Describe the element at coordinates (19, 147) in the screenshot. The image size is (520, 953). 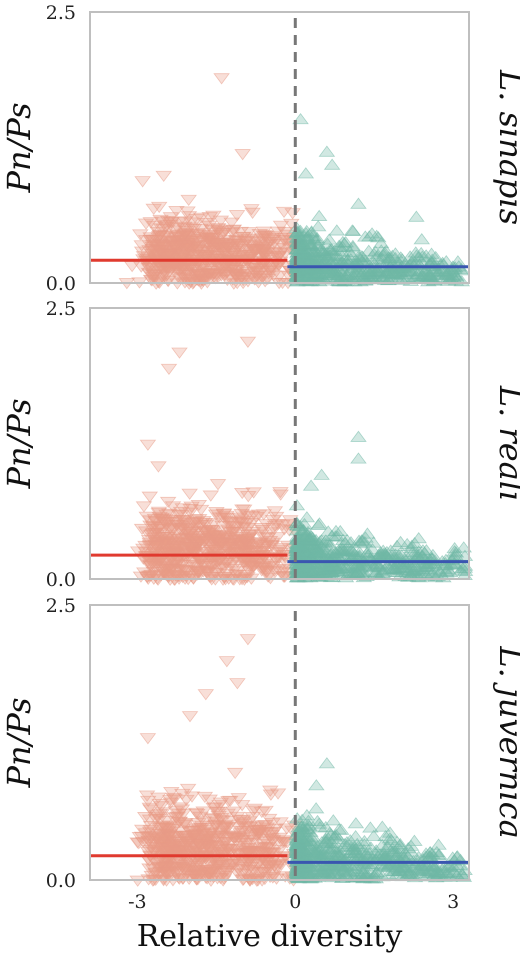
I see `y-axis-label: Pn/Ps` at that location.